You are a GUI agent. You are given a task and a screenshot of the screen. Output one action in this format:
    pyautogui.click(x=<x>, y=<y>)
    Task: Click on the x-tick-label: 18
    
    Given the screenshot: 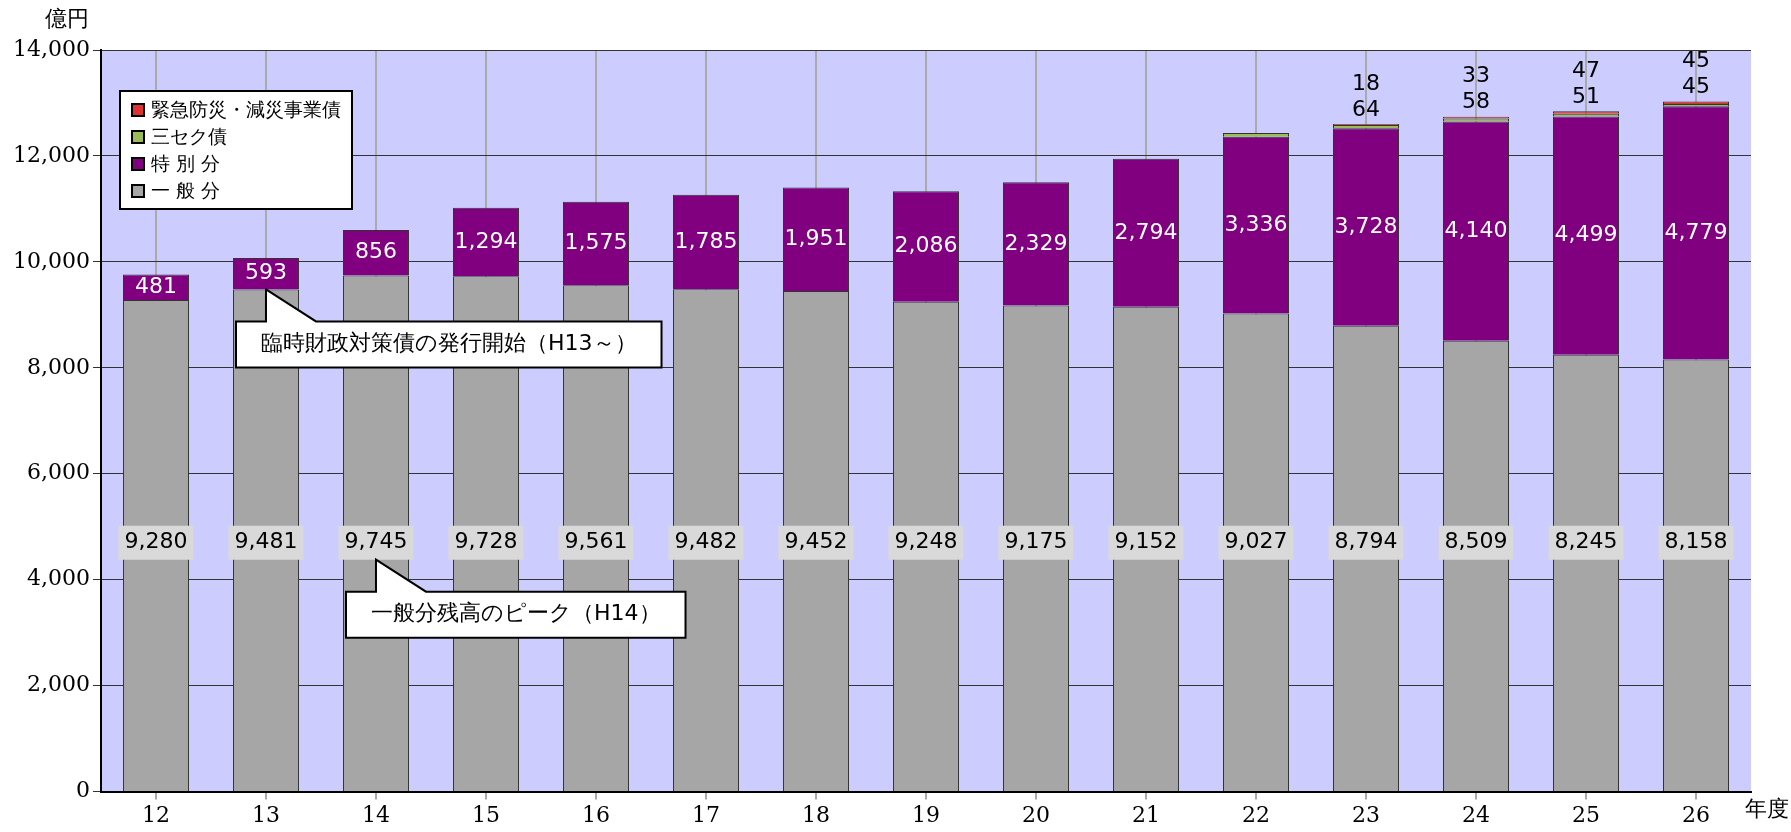 What is the action you would take?
    pyautogui.click(x=815, y=814)
    